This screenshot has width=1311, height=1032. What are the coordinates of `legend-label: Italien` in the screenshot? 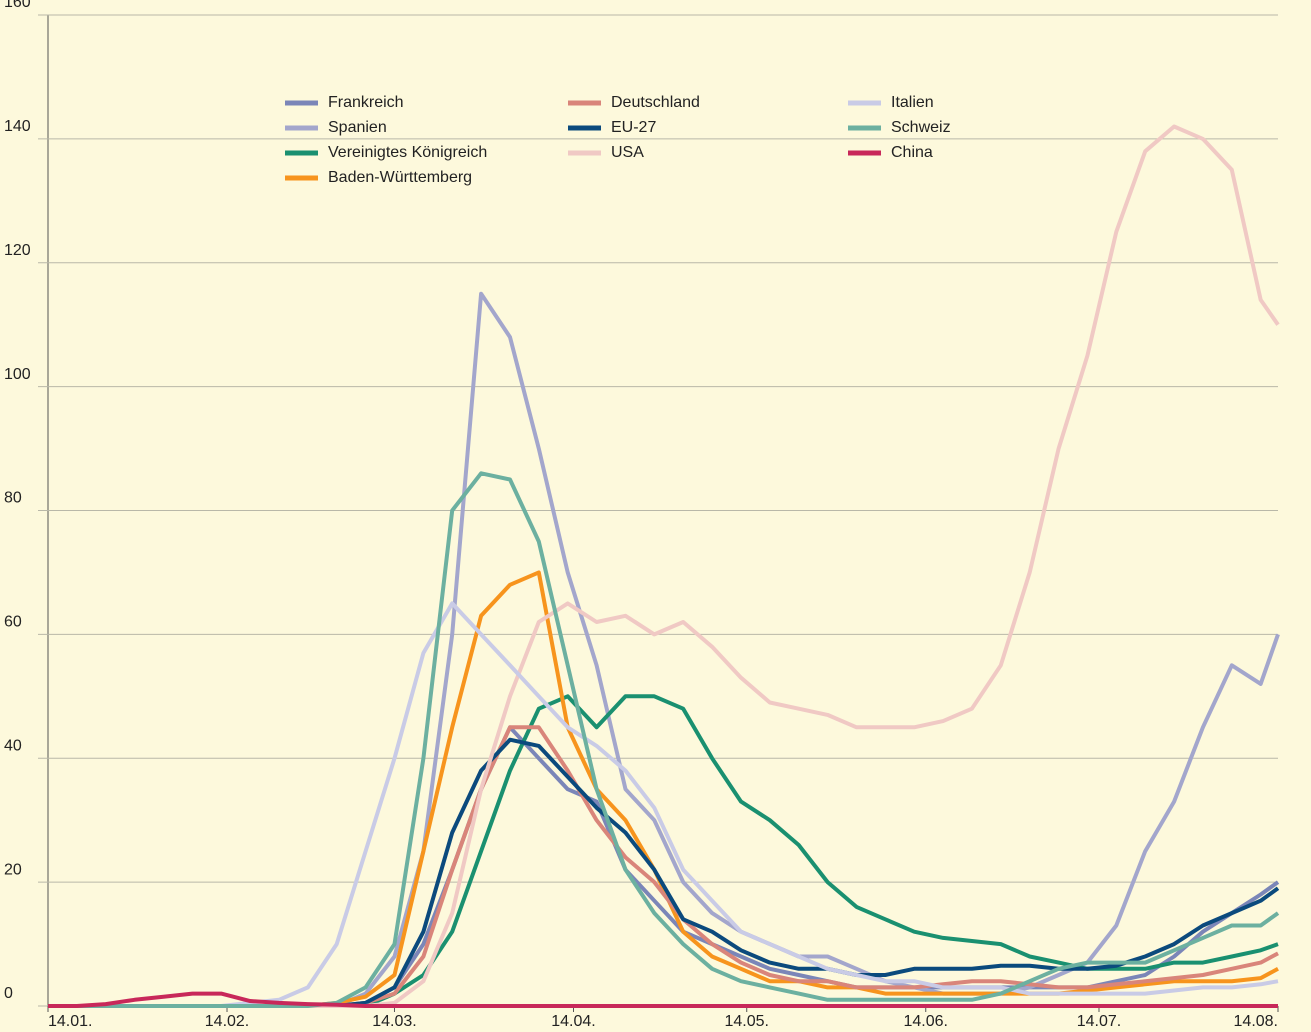 It's located at (912, 102).